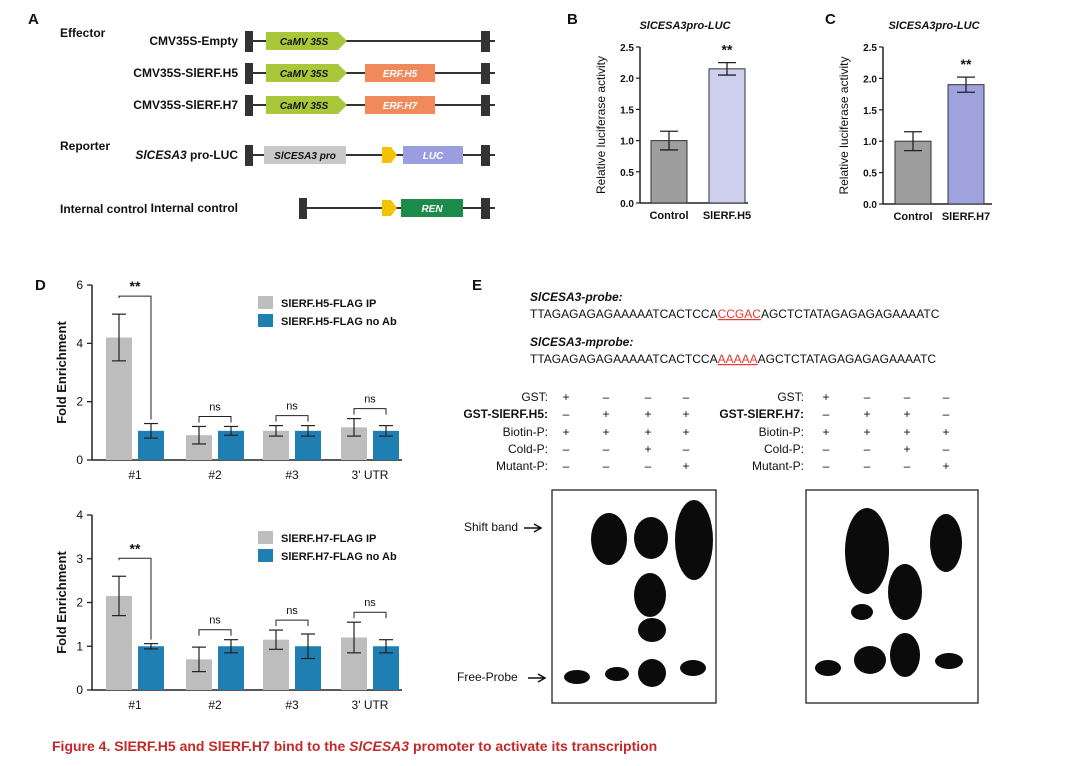  I want to click on gel2-table-cell-3-2: +, so click(906, 449).